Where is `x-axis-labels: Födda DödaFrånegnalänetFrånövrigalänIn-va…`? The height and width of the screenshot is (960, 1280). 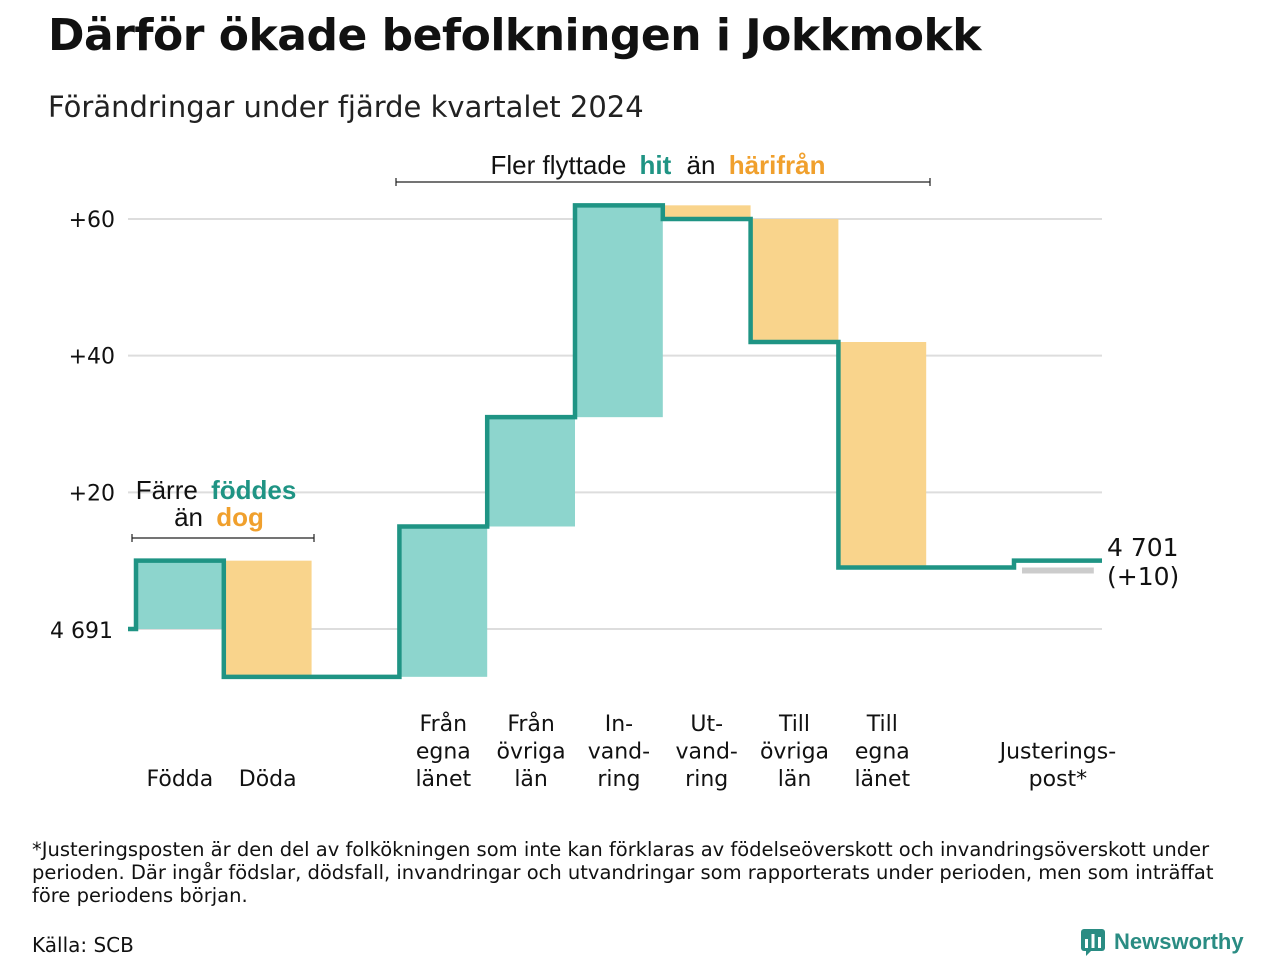
x-axis-labels: Födda DödaFrånegnalänetFrånövrigalänIn-va… is located at coordinates (632, 751).